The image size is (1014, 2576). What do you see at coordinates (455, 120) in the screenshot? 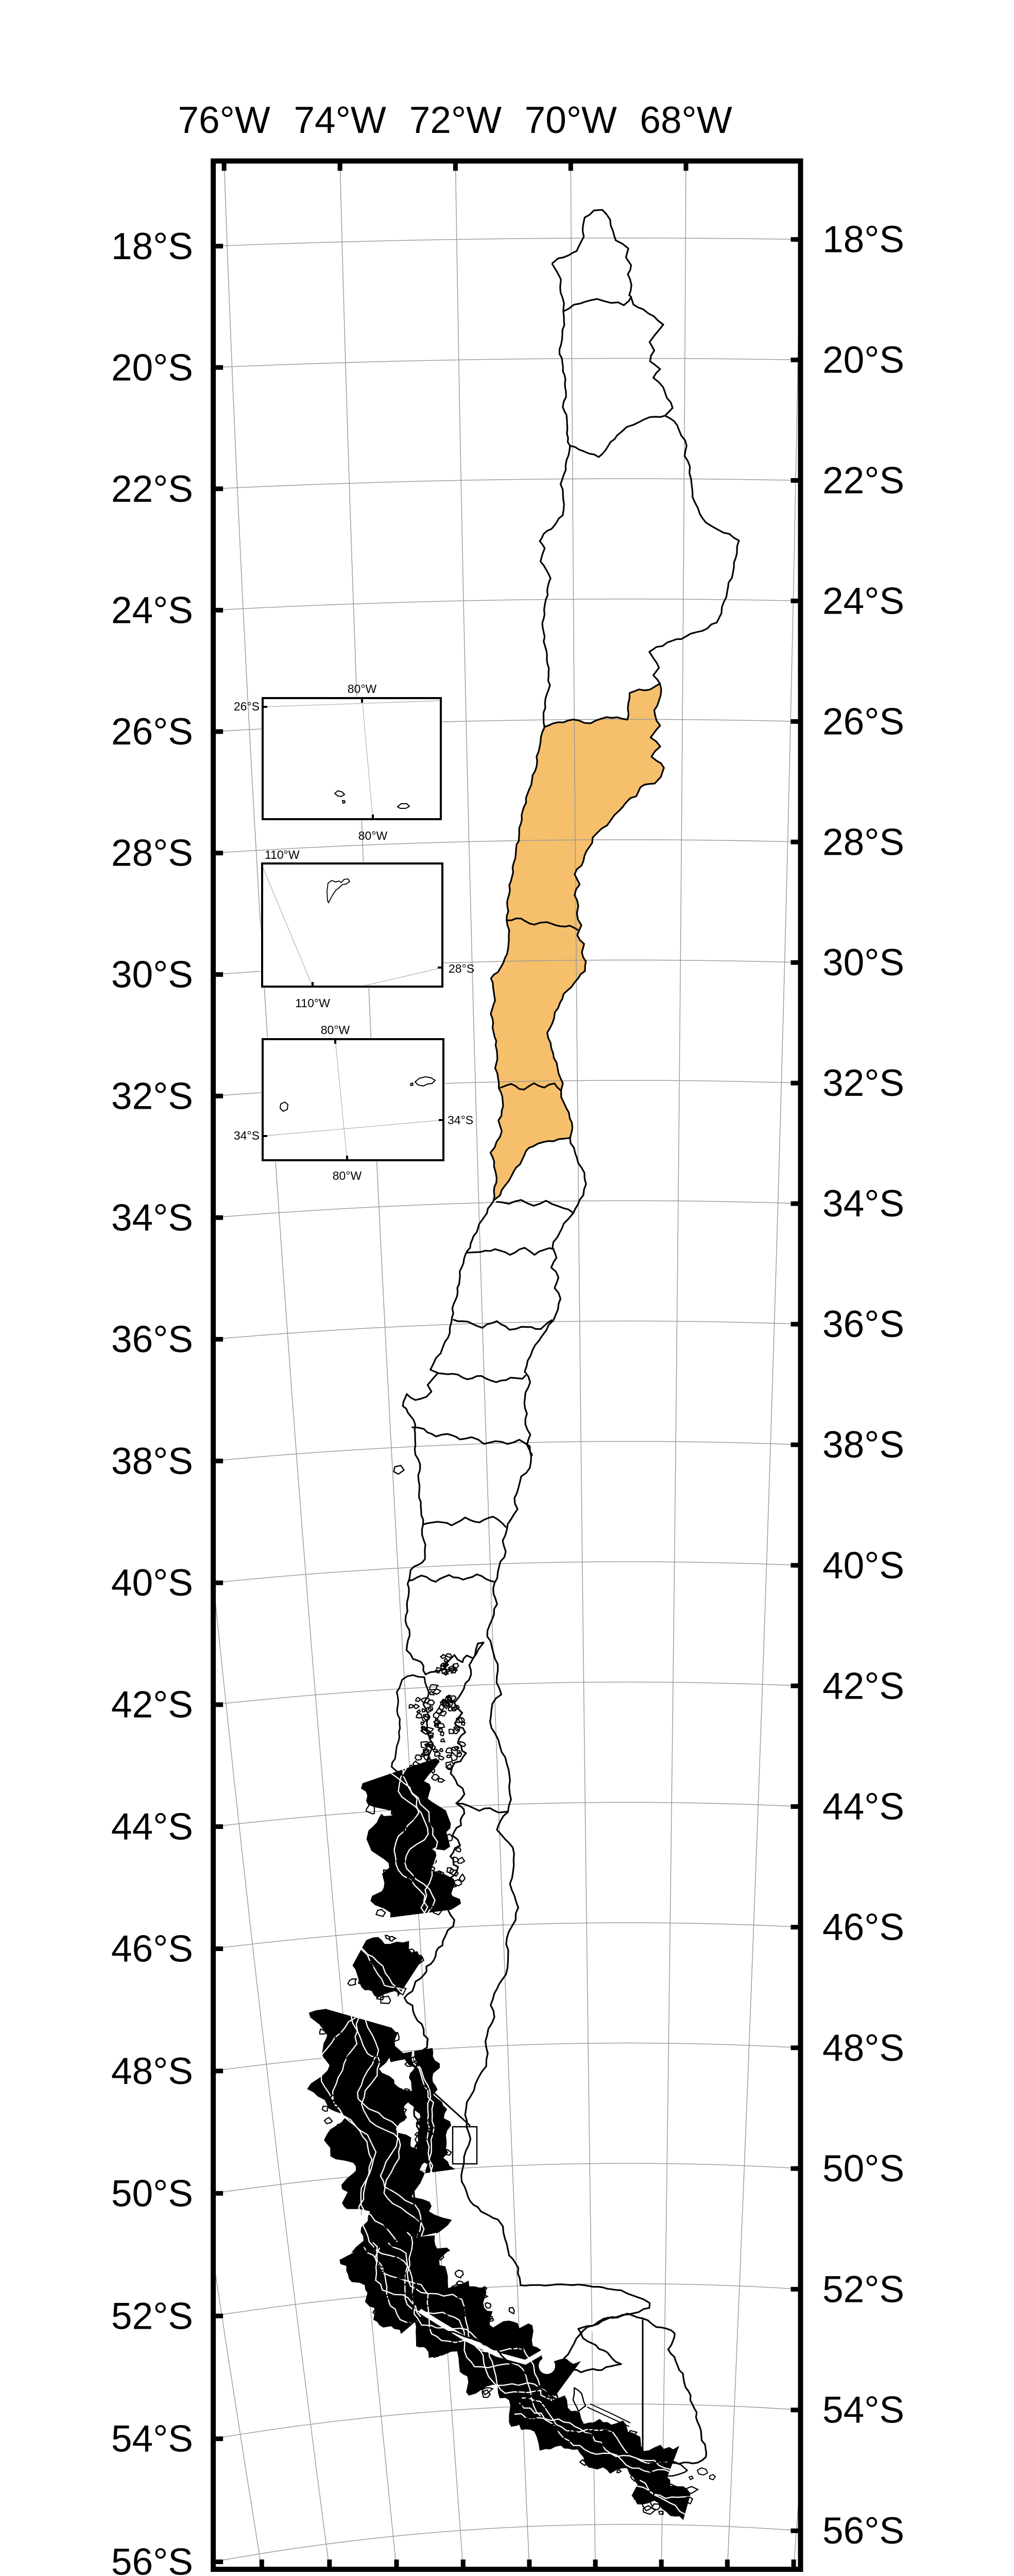
I see `svg-text: 72°W` at bounding box center [455, 120].